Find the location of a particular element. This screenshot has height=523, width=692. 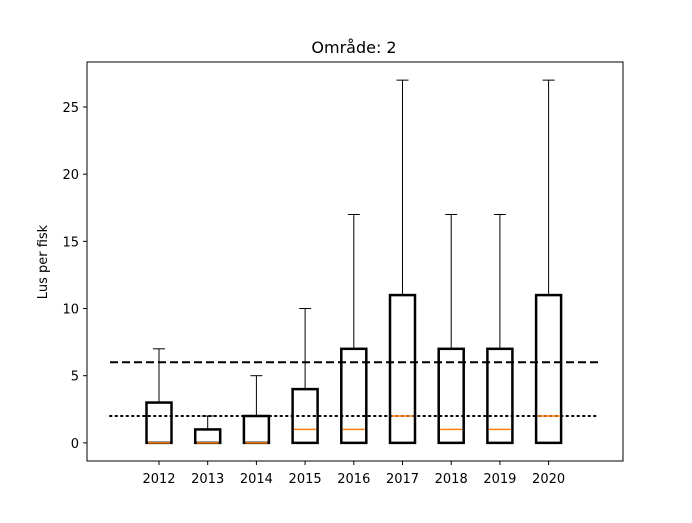

x-tick-label: 2017 is located at coordinates (402, 479).